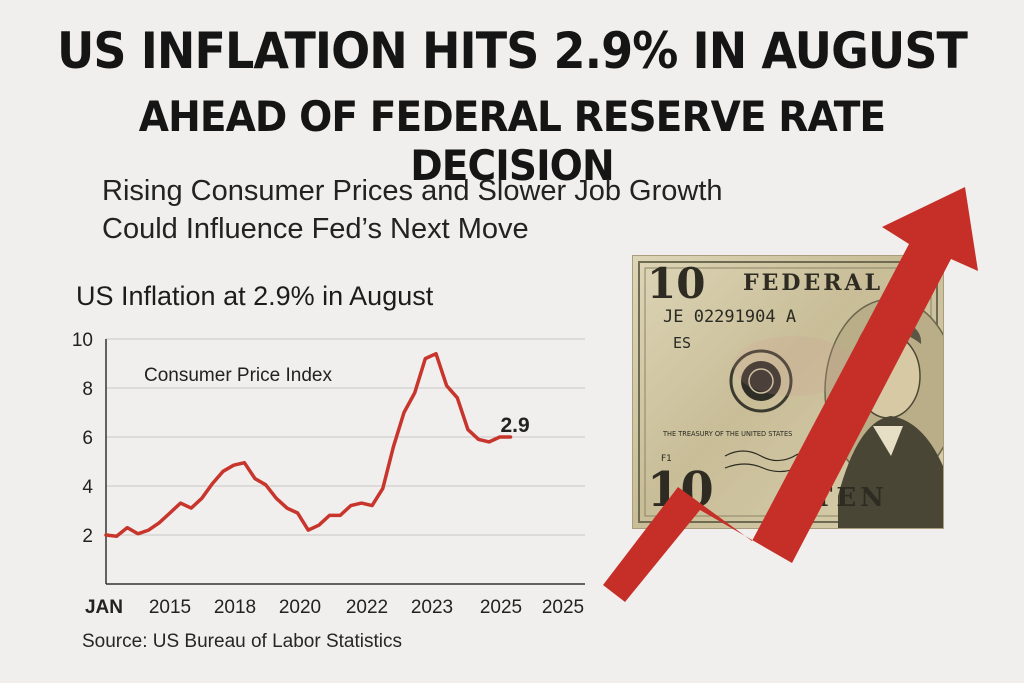  Describe the element at coordinates (87, 389) in the screenshot. I see `y-tick-label: 8` at that location.